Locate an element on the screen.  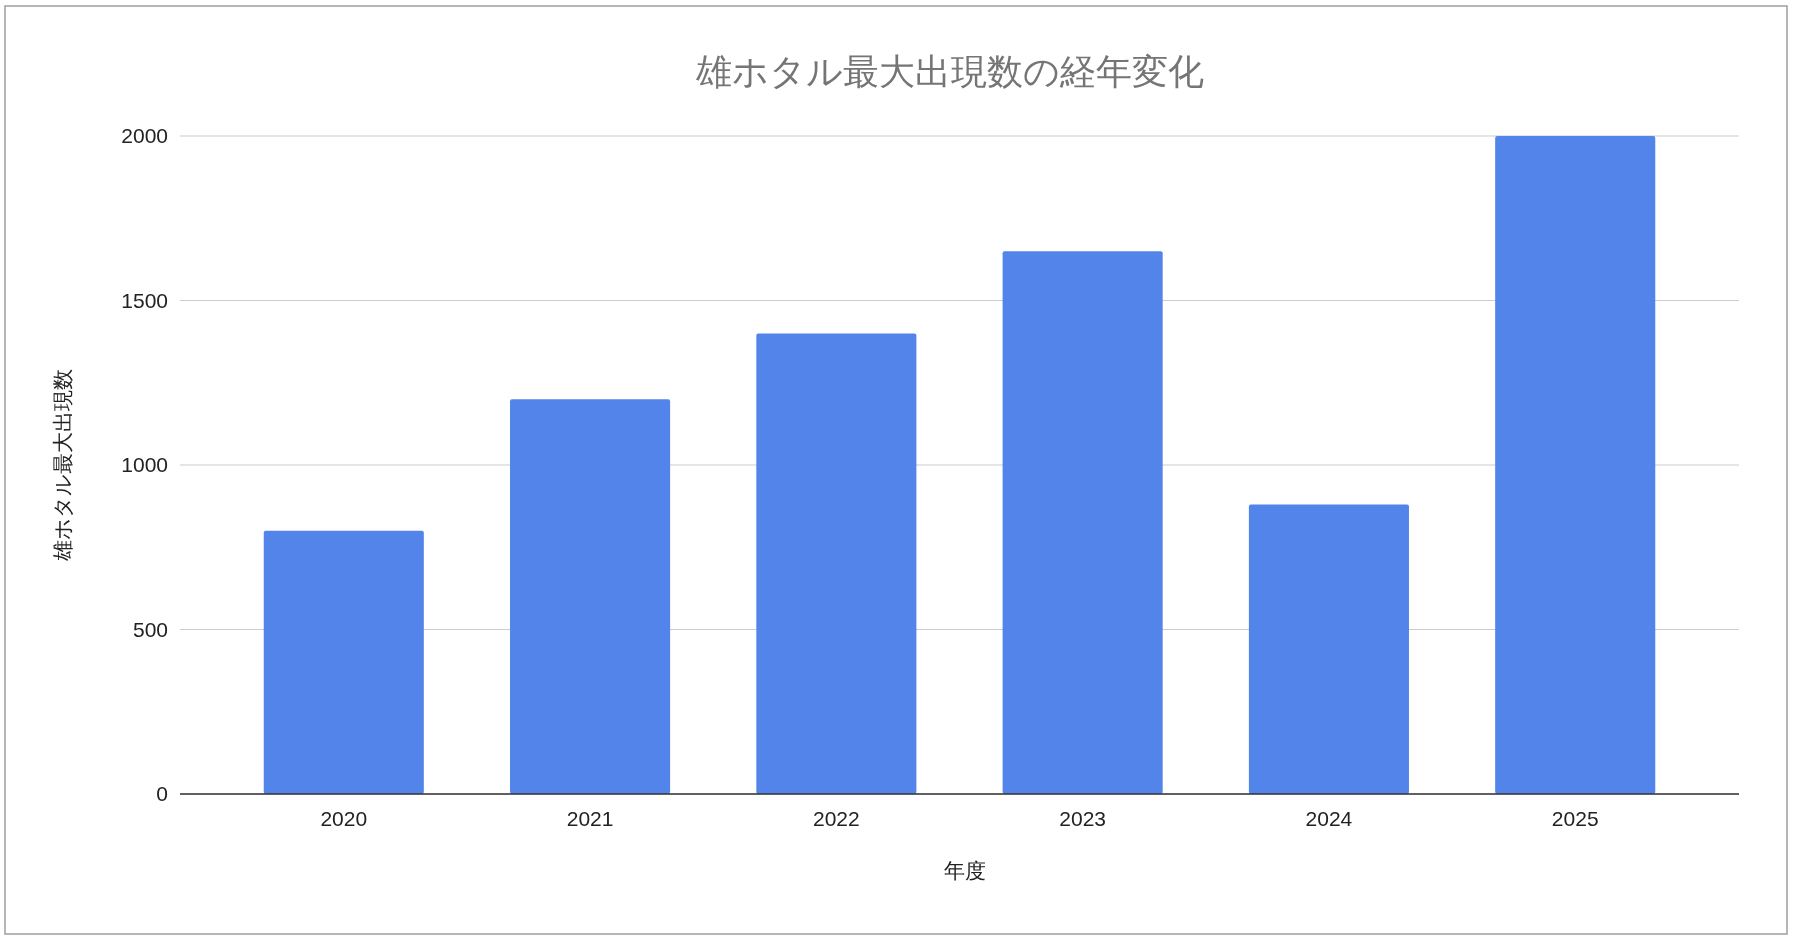
x-tick-label: 2020 is located at coordinates (344, 818).